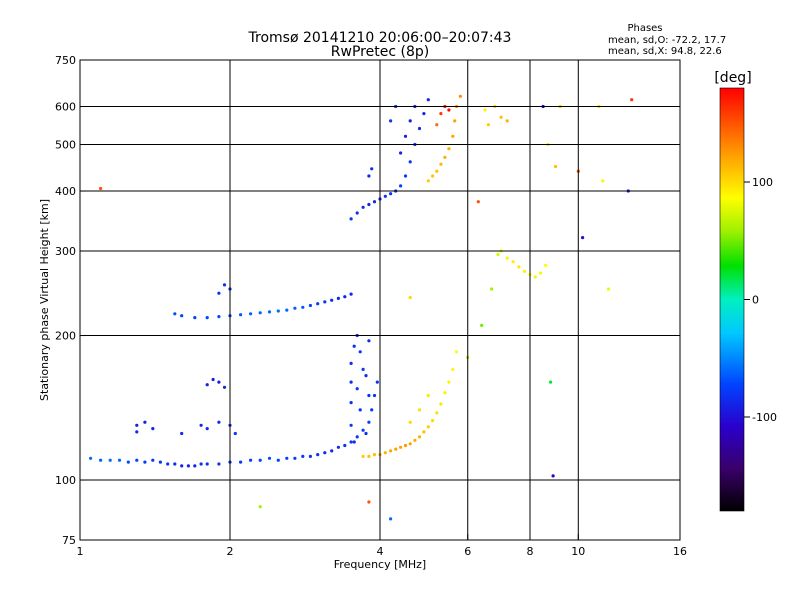  Describe the element at coordinates (44, 300) in the screenshot. I see `y-axis-label: Stationary phase Virtual Height [km]` at that location.